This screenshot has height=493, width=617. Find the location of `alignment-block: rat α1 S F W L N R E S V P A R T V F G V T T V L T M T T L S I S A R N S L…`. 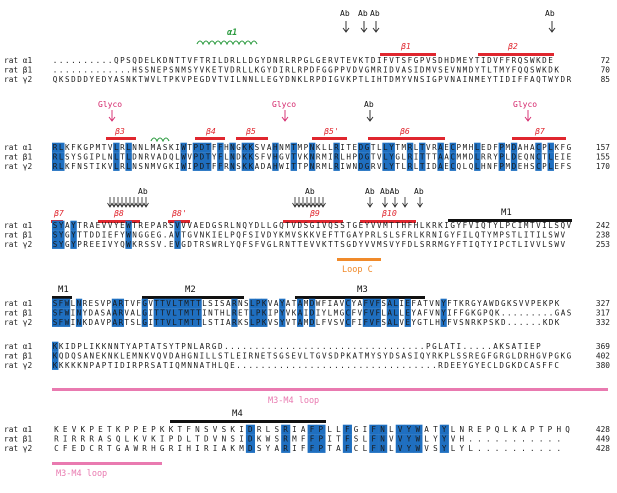

alignment-block: rat α1 S F W L N R E S V P A R T V F G V T T V L T M T T L S I S A R N S L… is located at coordinates (307, 312).